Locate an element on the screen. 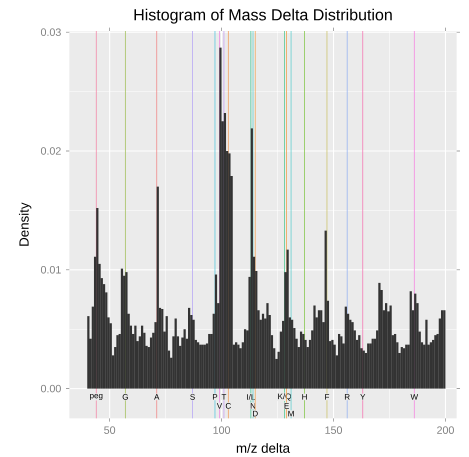 Image resolution: width=469 pixels, height=457 pixels. ref-line-label: Y is located at coordinates (363, 397).